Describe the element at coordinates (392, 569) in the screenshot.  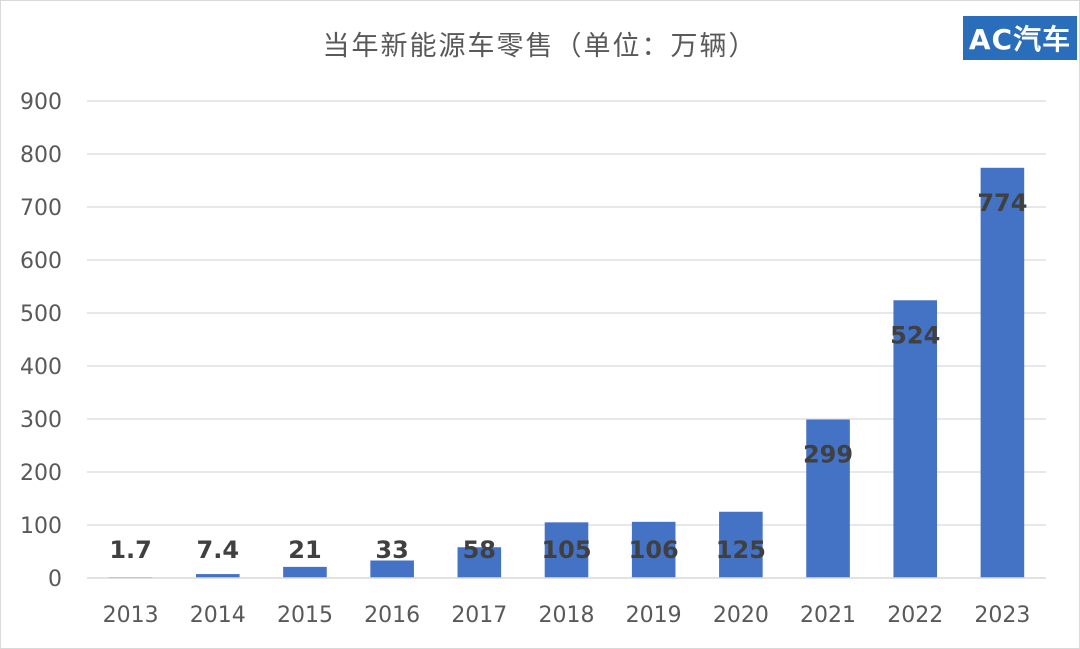
I see `bar-2016` at that location.